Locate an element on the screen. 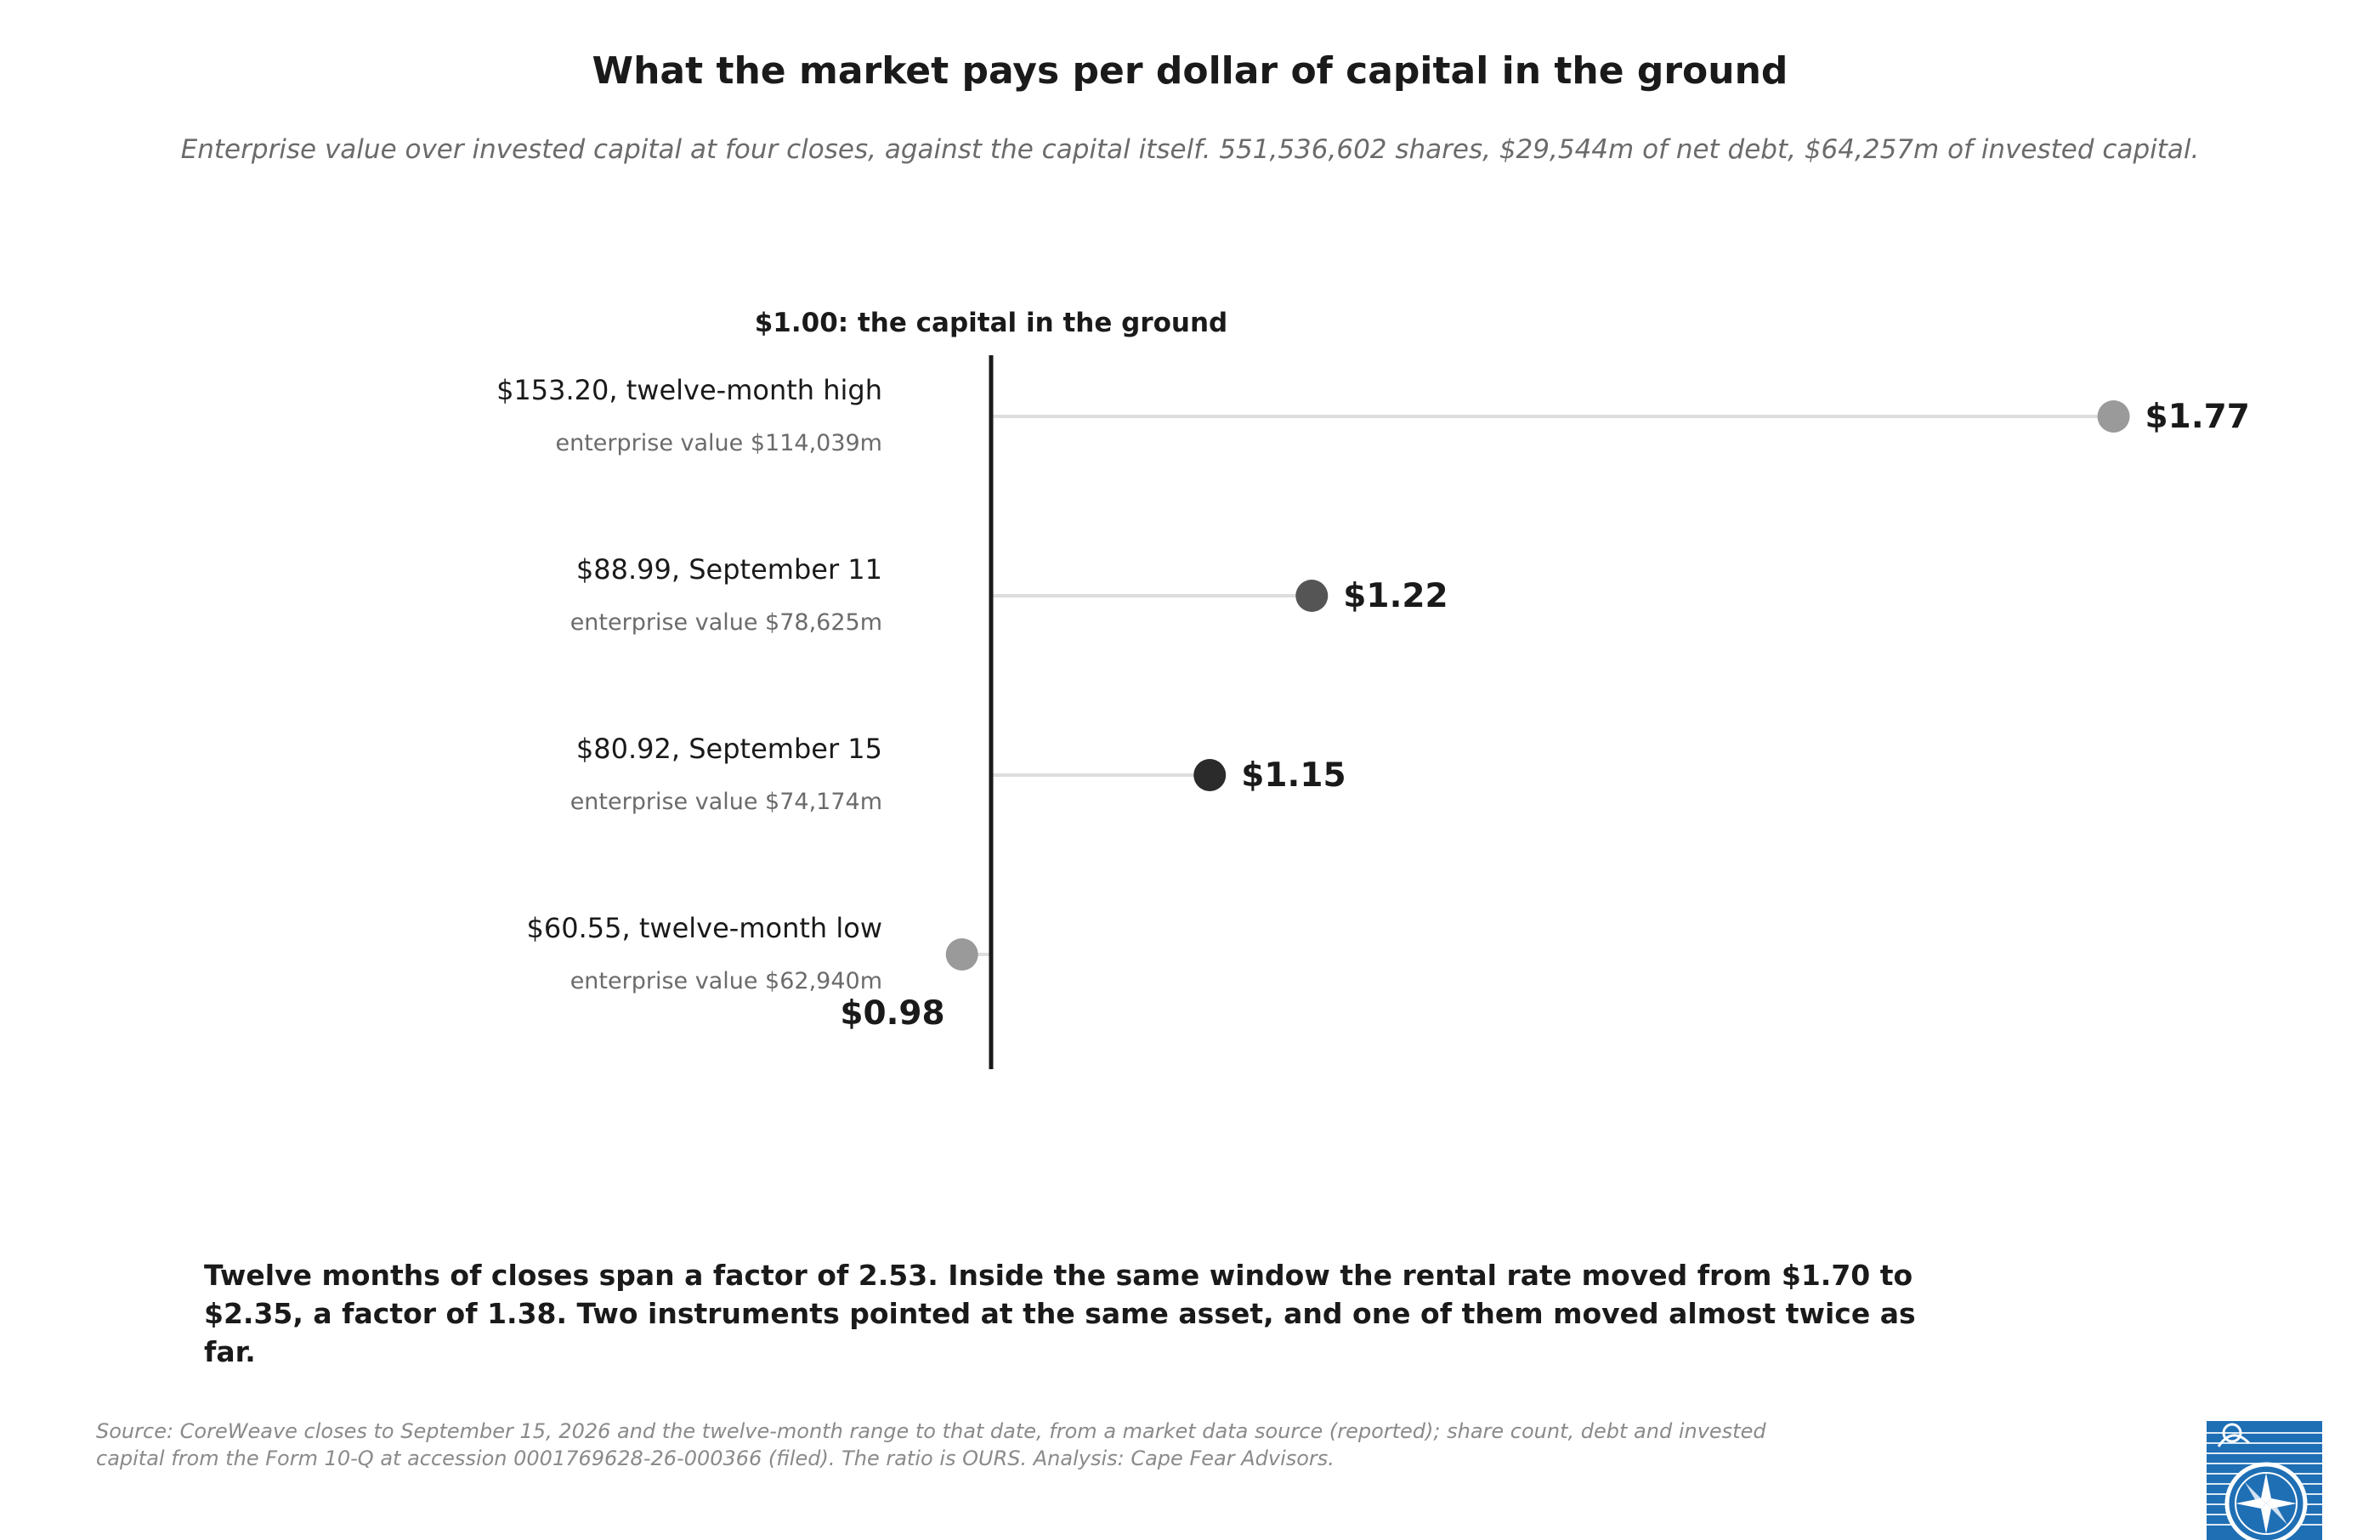 The width and height of the screenshot is (2380, 1540). row-sublabel: enterprise value $78,625m is located at coordinates (726, 623).